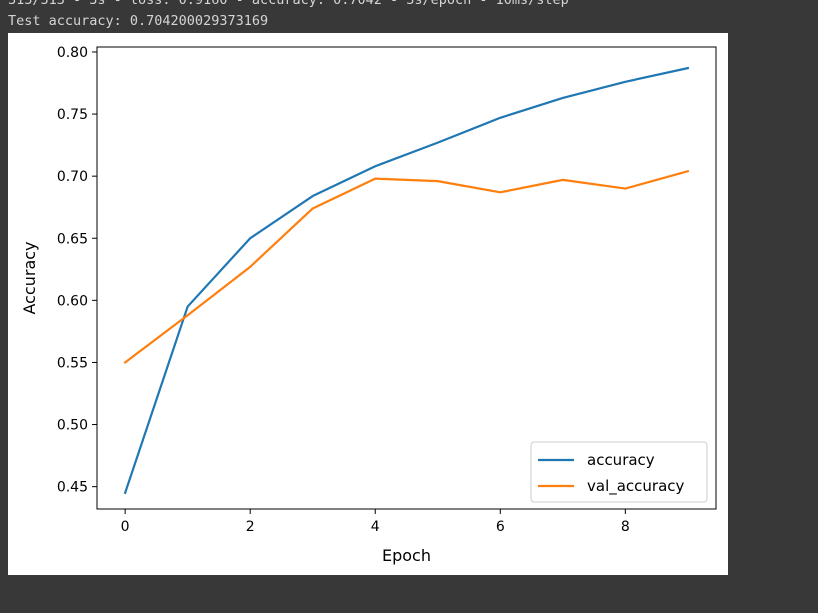 This screenshot has width=818, height=613. I want to click on y-axis-label: Accuracy, so click(29, 277).